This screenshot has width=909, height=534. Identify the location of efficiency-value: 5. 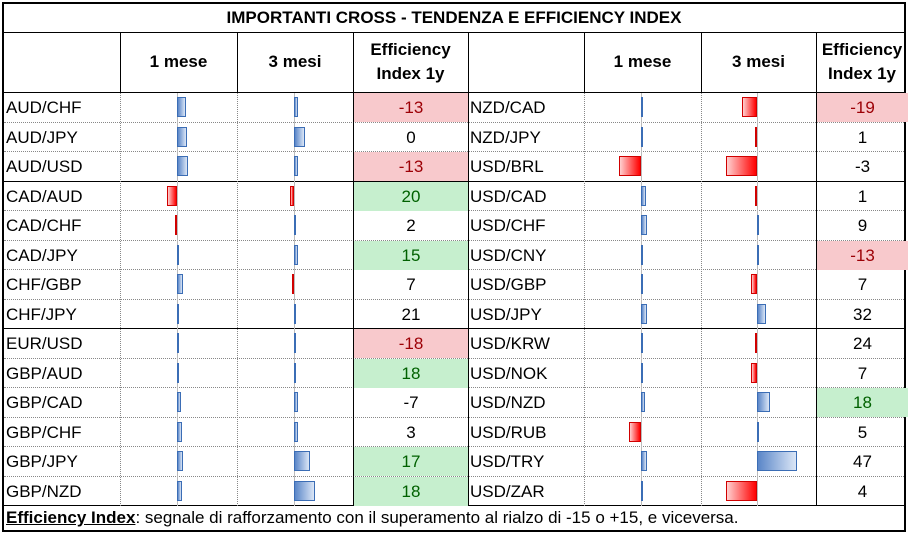
(862, 432).